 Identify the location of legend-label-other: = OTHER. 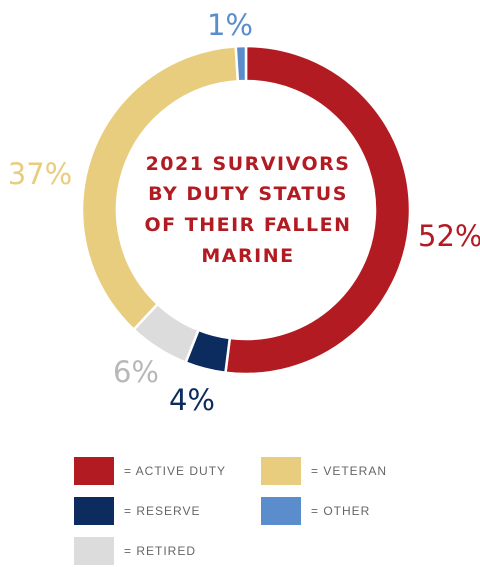
(340, 511).